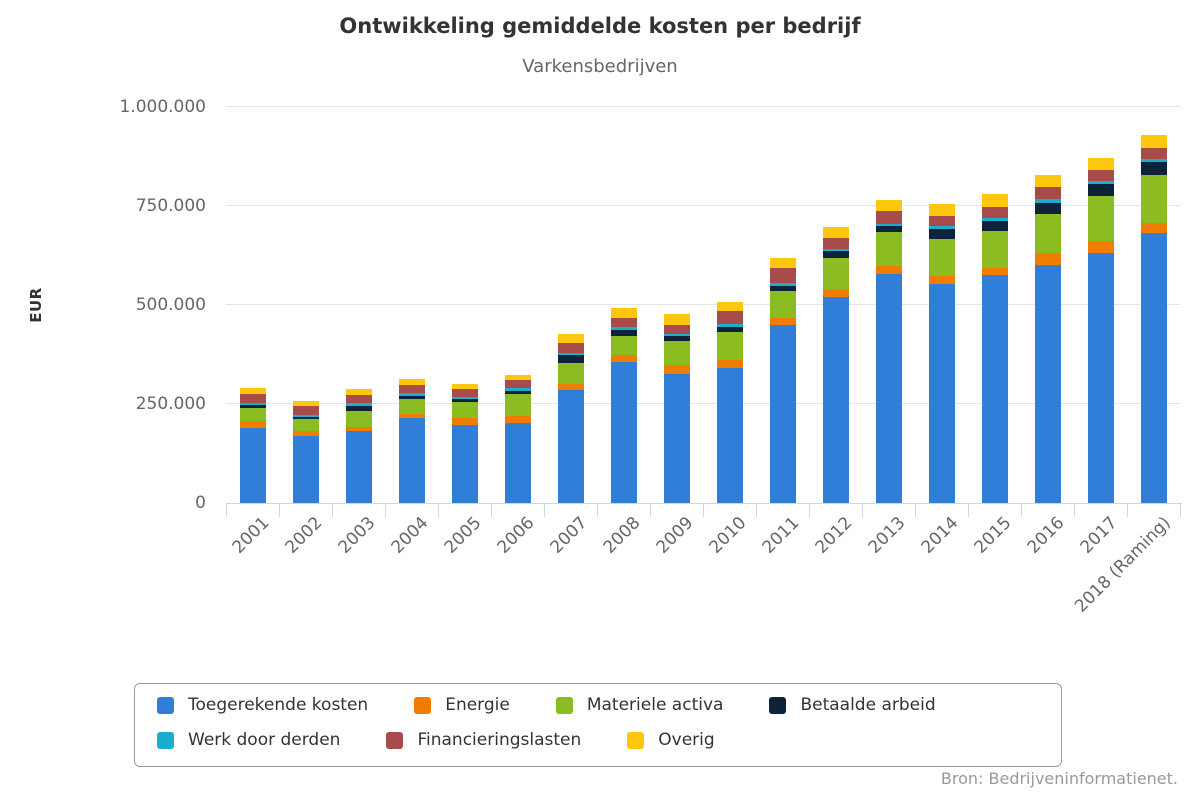  What do you see at coordinates (248, 740) in the screenshot?
I see `legend-item: Werk door derden` at bounding box center [248, 740].